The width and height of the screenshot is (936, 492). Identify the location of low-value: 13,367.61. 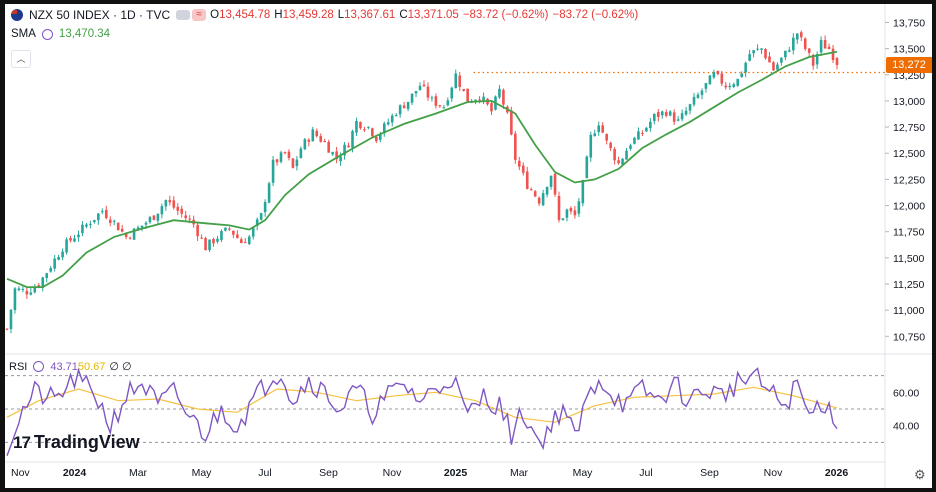
(370, 15).